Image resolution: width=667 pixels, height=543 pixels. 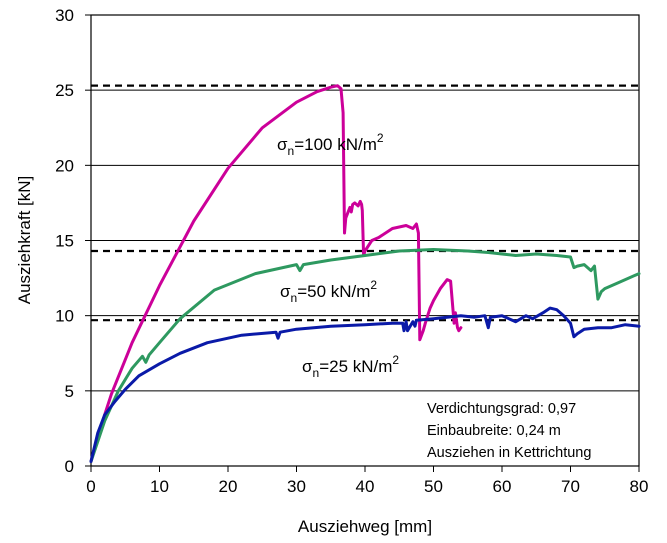 What do you see at coordinates (494, 431) in the screenshot?
I see `note-line-2: Einbaubreite: 0,24 m` at bounding box center [494, 431].